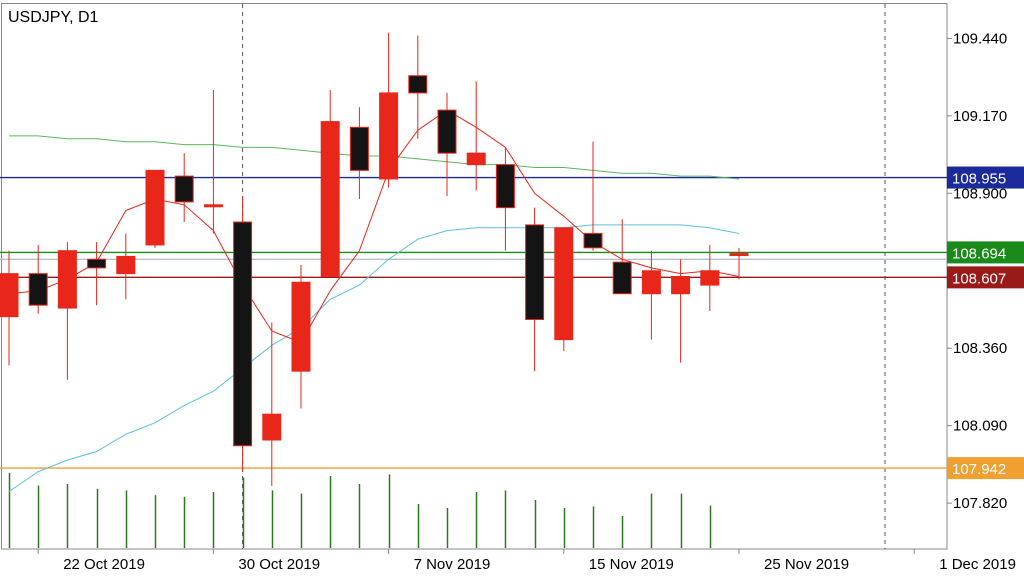  I want to click on price-tag-label: 108.694, so click(979, 253).